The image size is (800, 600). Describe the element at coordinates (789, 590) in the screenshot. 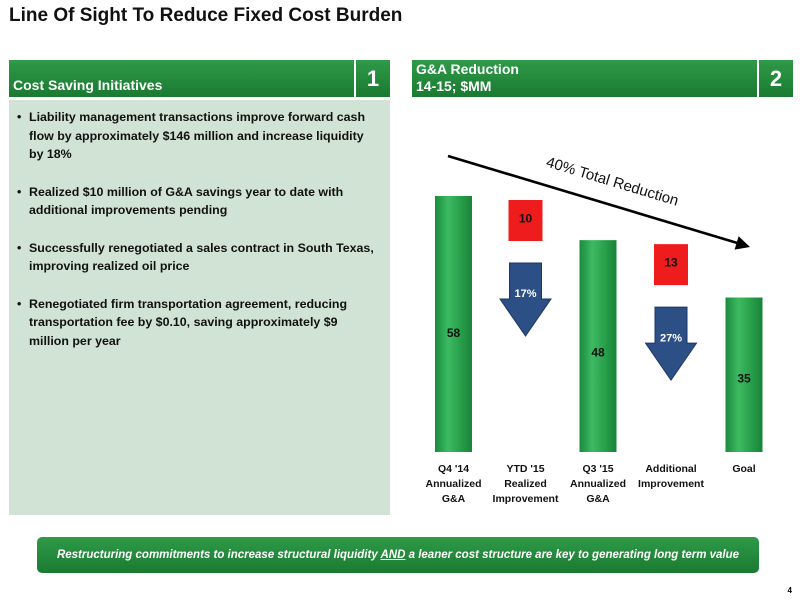

I see `page-number: 4` at that location.